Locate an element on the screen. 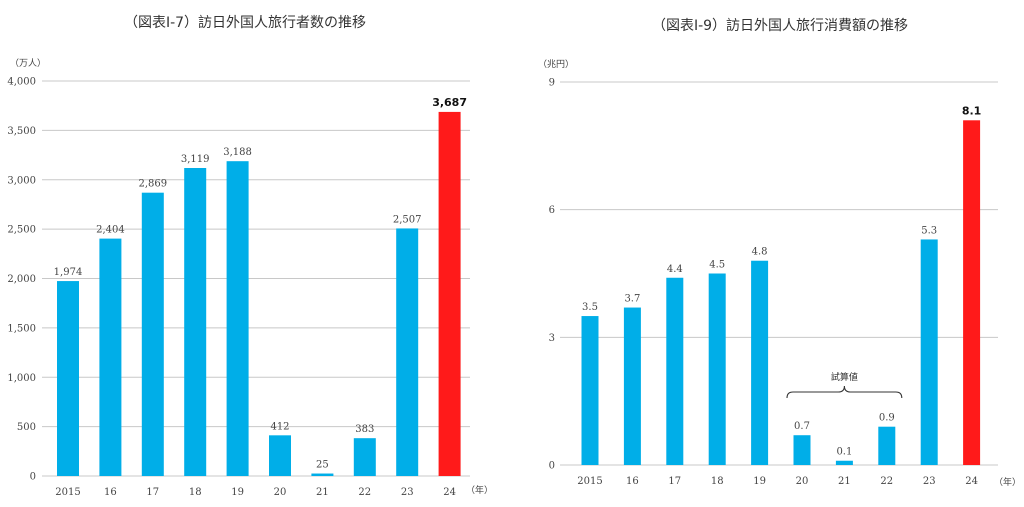 This screenshot has height=507, width=1024. estimate-annotation-label: 試算値 is located at coordinates (844, 377).